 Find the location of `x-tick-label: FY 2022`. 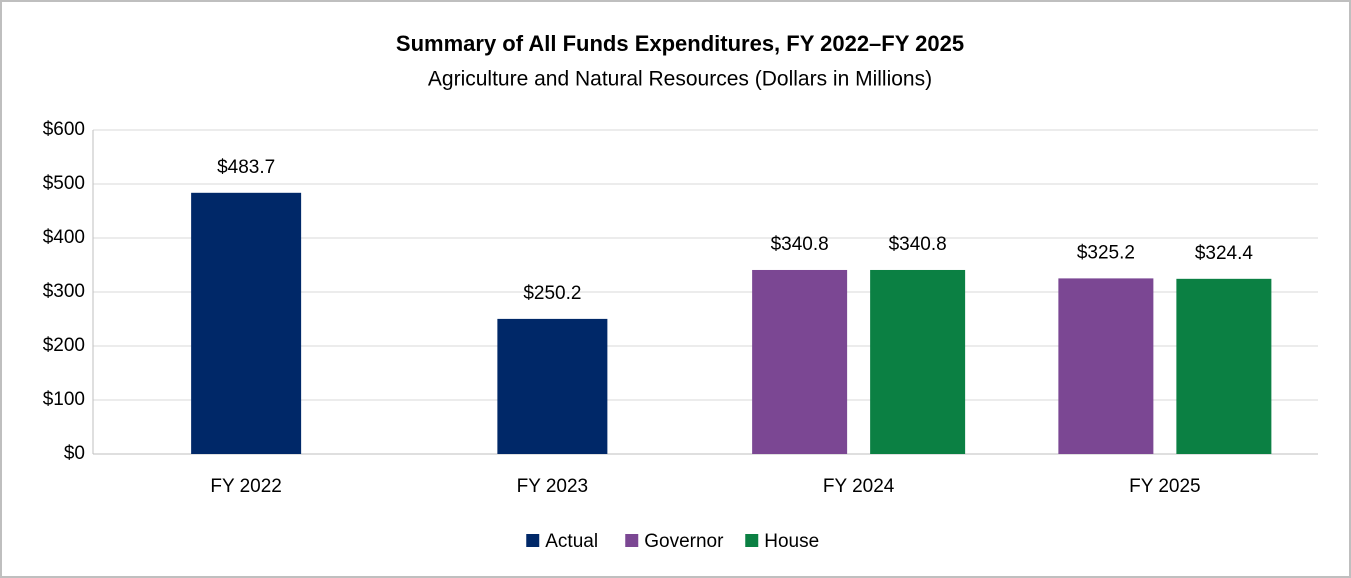

x-tick-label: FY 2022 is located at coordinates (245, 486).